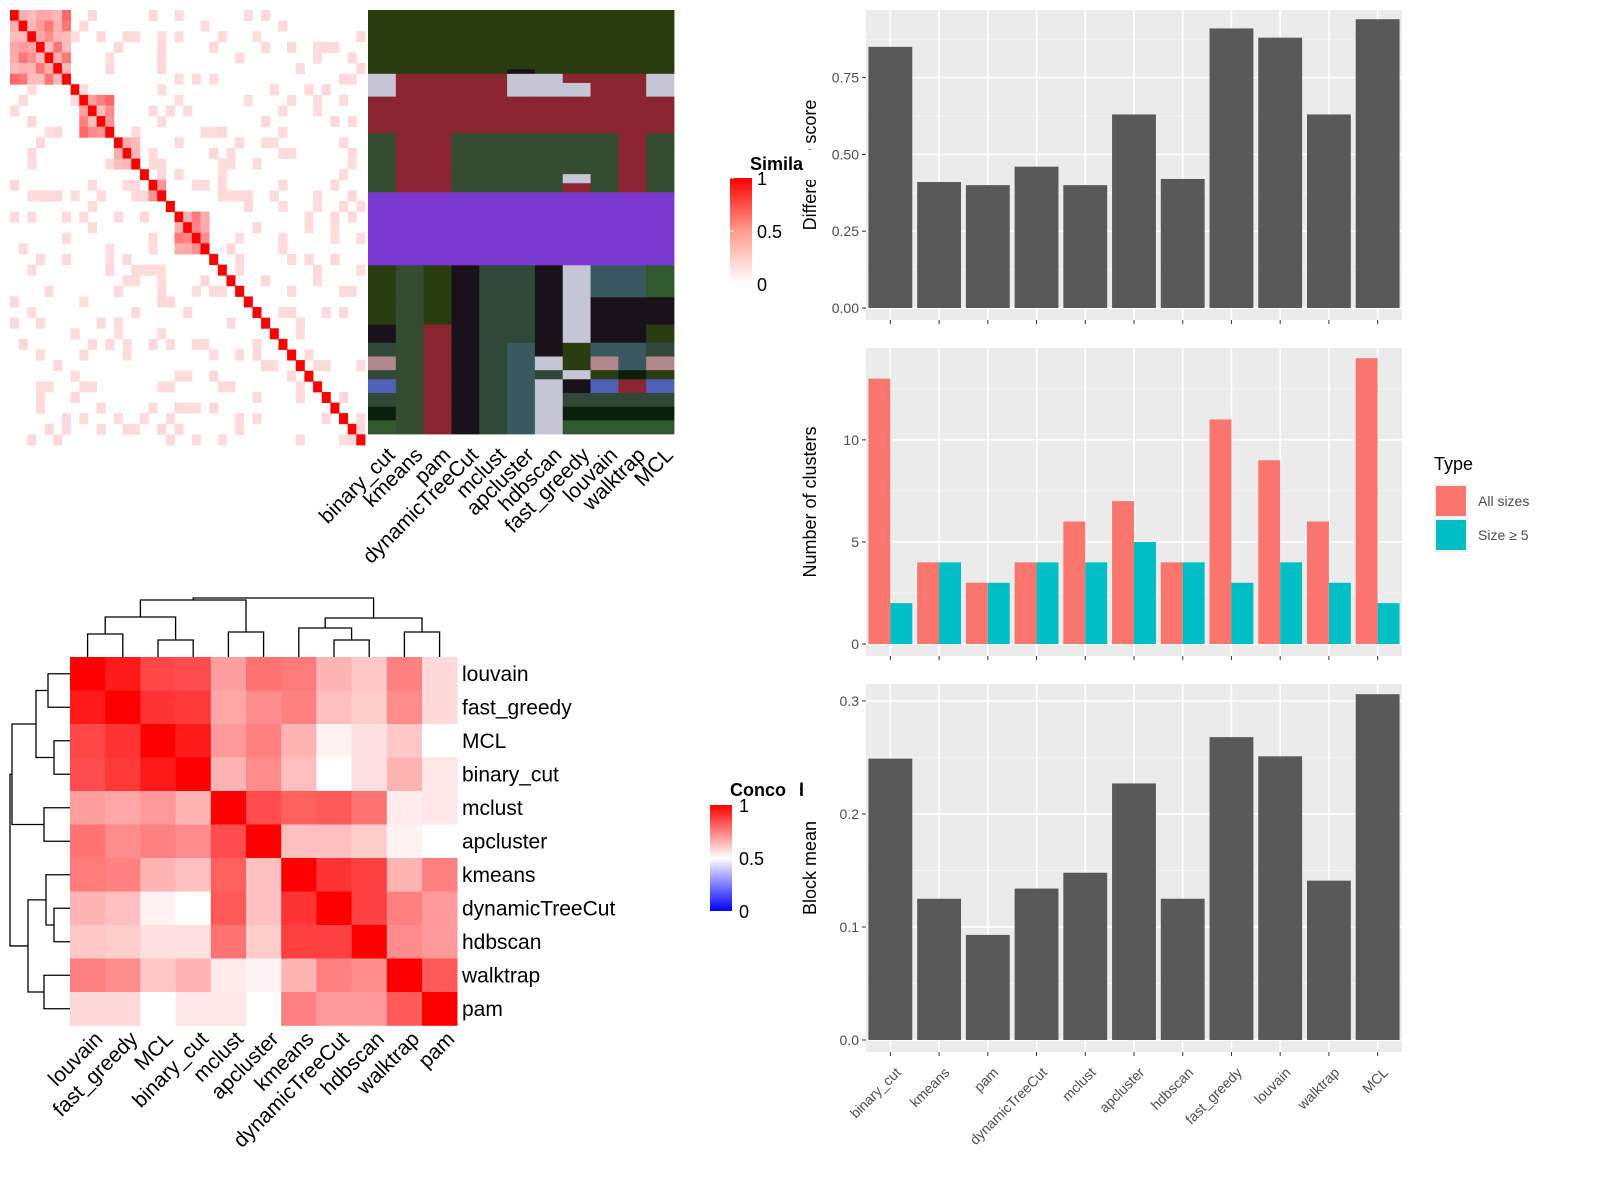 Image resolution: width=1600 pixels, height=1200 pixels. What do you see at coordinates (845, 231) in the screenshot?
I see `y-tick-label: 0.25` at bounding box center [845, 231].